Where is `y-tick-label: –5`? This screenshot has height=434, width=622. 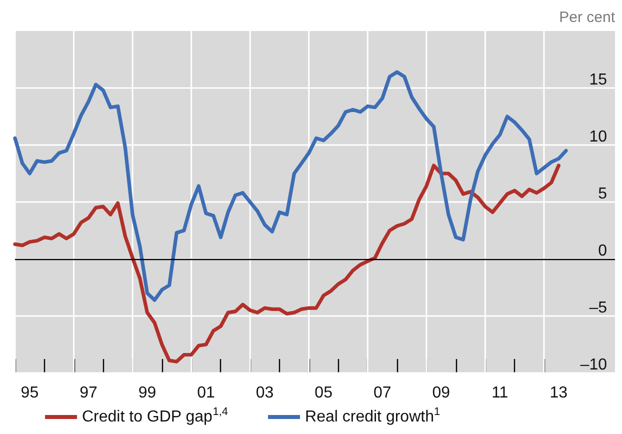
y-tick-label: –5 is located at coordinates (598, 308).